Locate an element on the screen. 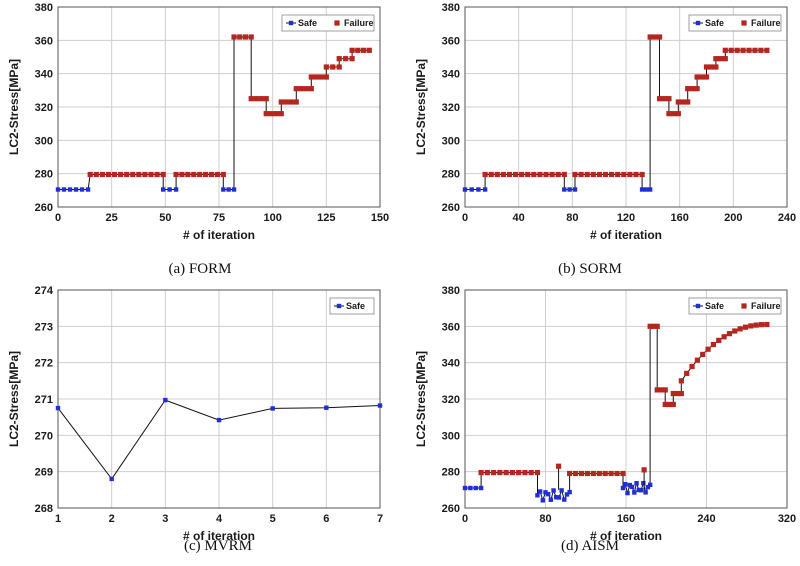 This screenshot has height=566, width=800. y-tick-label: 360 is located at coordinates (44, 41).